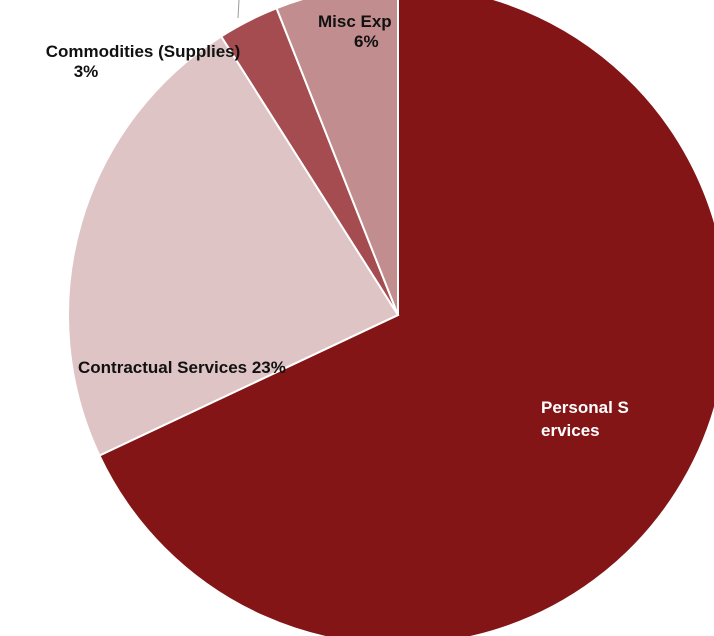  Describe the element at coordinates (86, 71) in the screenshot. I see `label-commodities-pct: 3%` at that location.